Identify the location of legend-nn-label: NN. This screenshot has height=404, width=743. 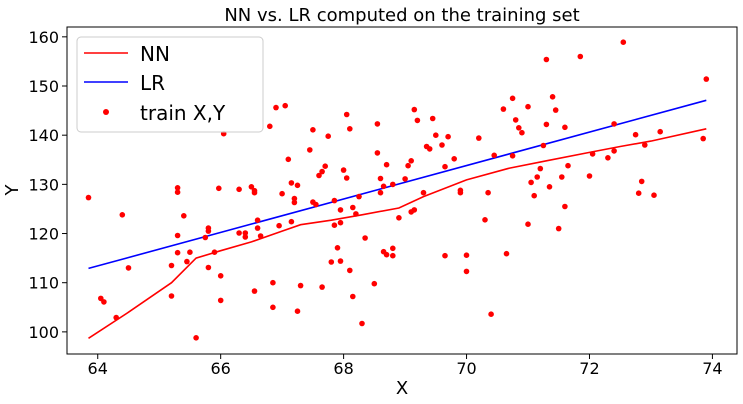
(155, 54).